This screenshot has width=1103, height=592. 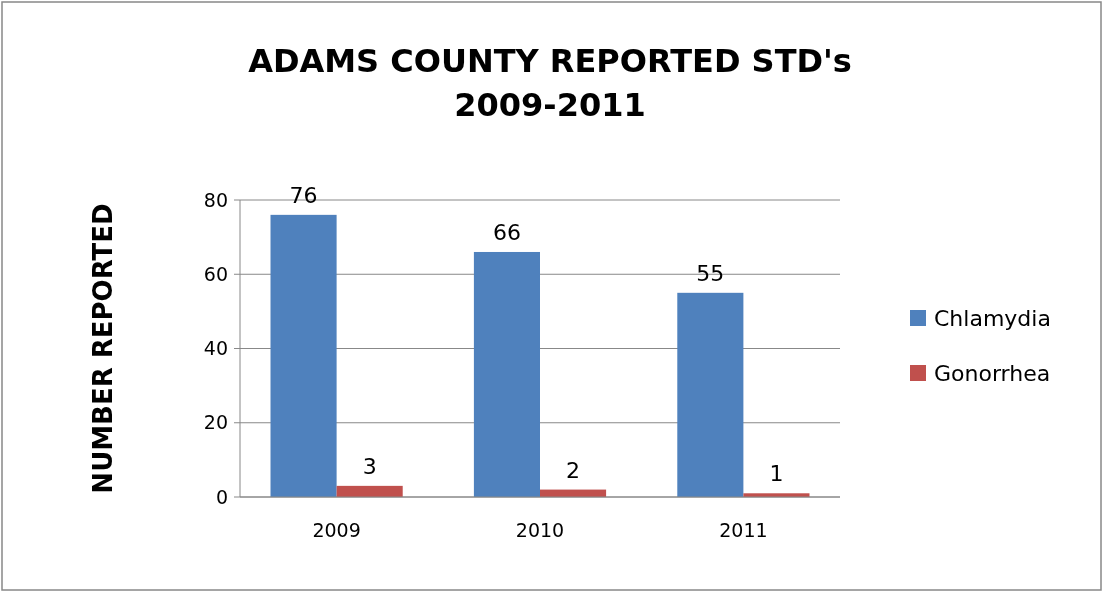 What do you see at coordinates (103, 348) in the screenshot?
I see `y-axis-title: NUMBER REPORTED` at bounding box center [103, 348].